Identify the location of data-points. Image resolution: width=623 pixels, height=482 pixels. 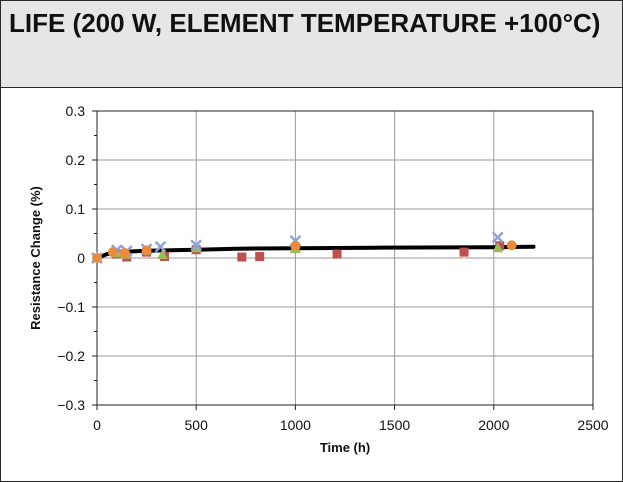
(304, 247).